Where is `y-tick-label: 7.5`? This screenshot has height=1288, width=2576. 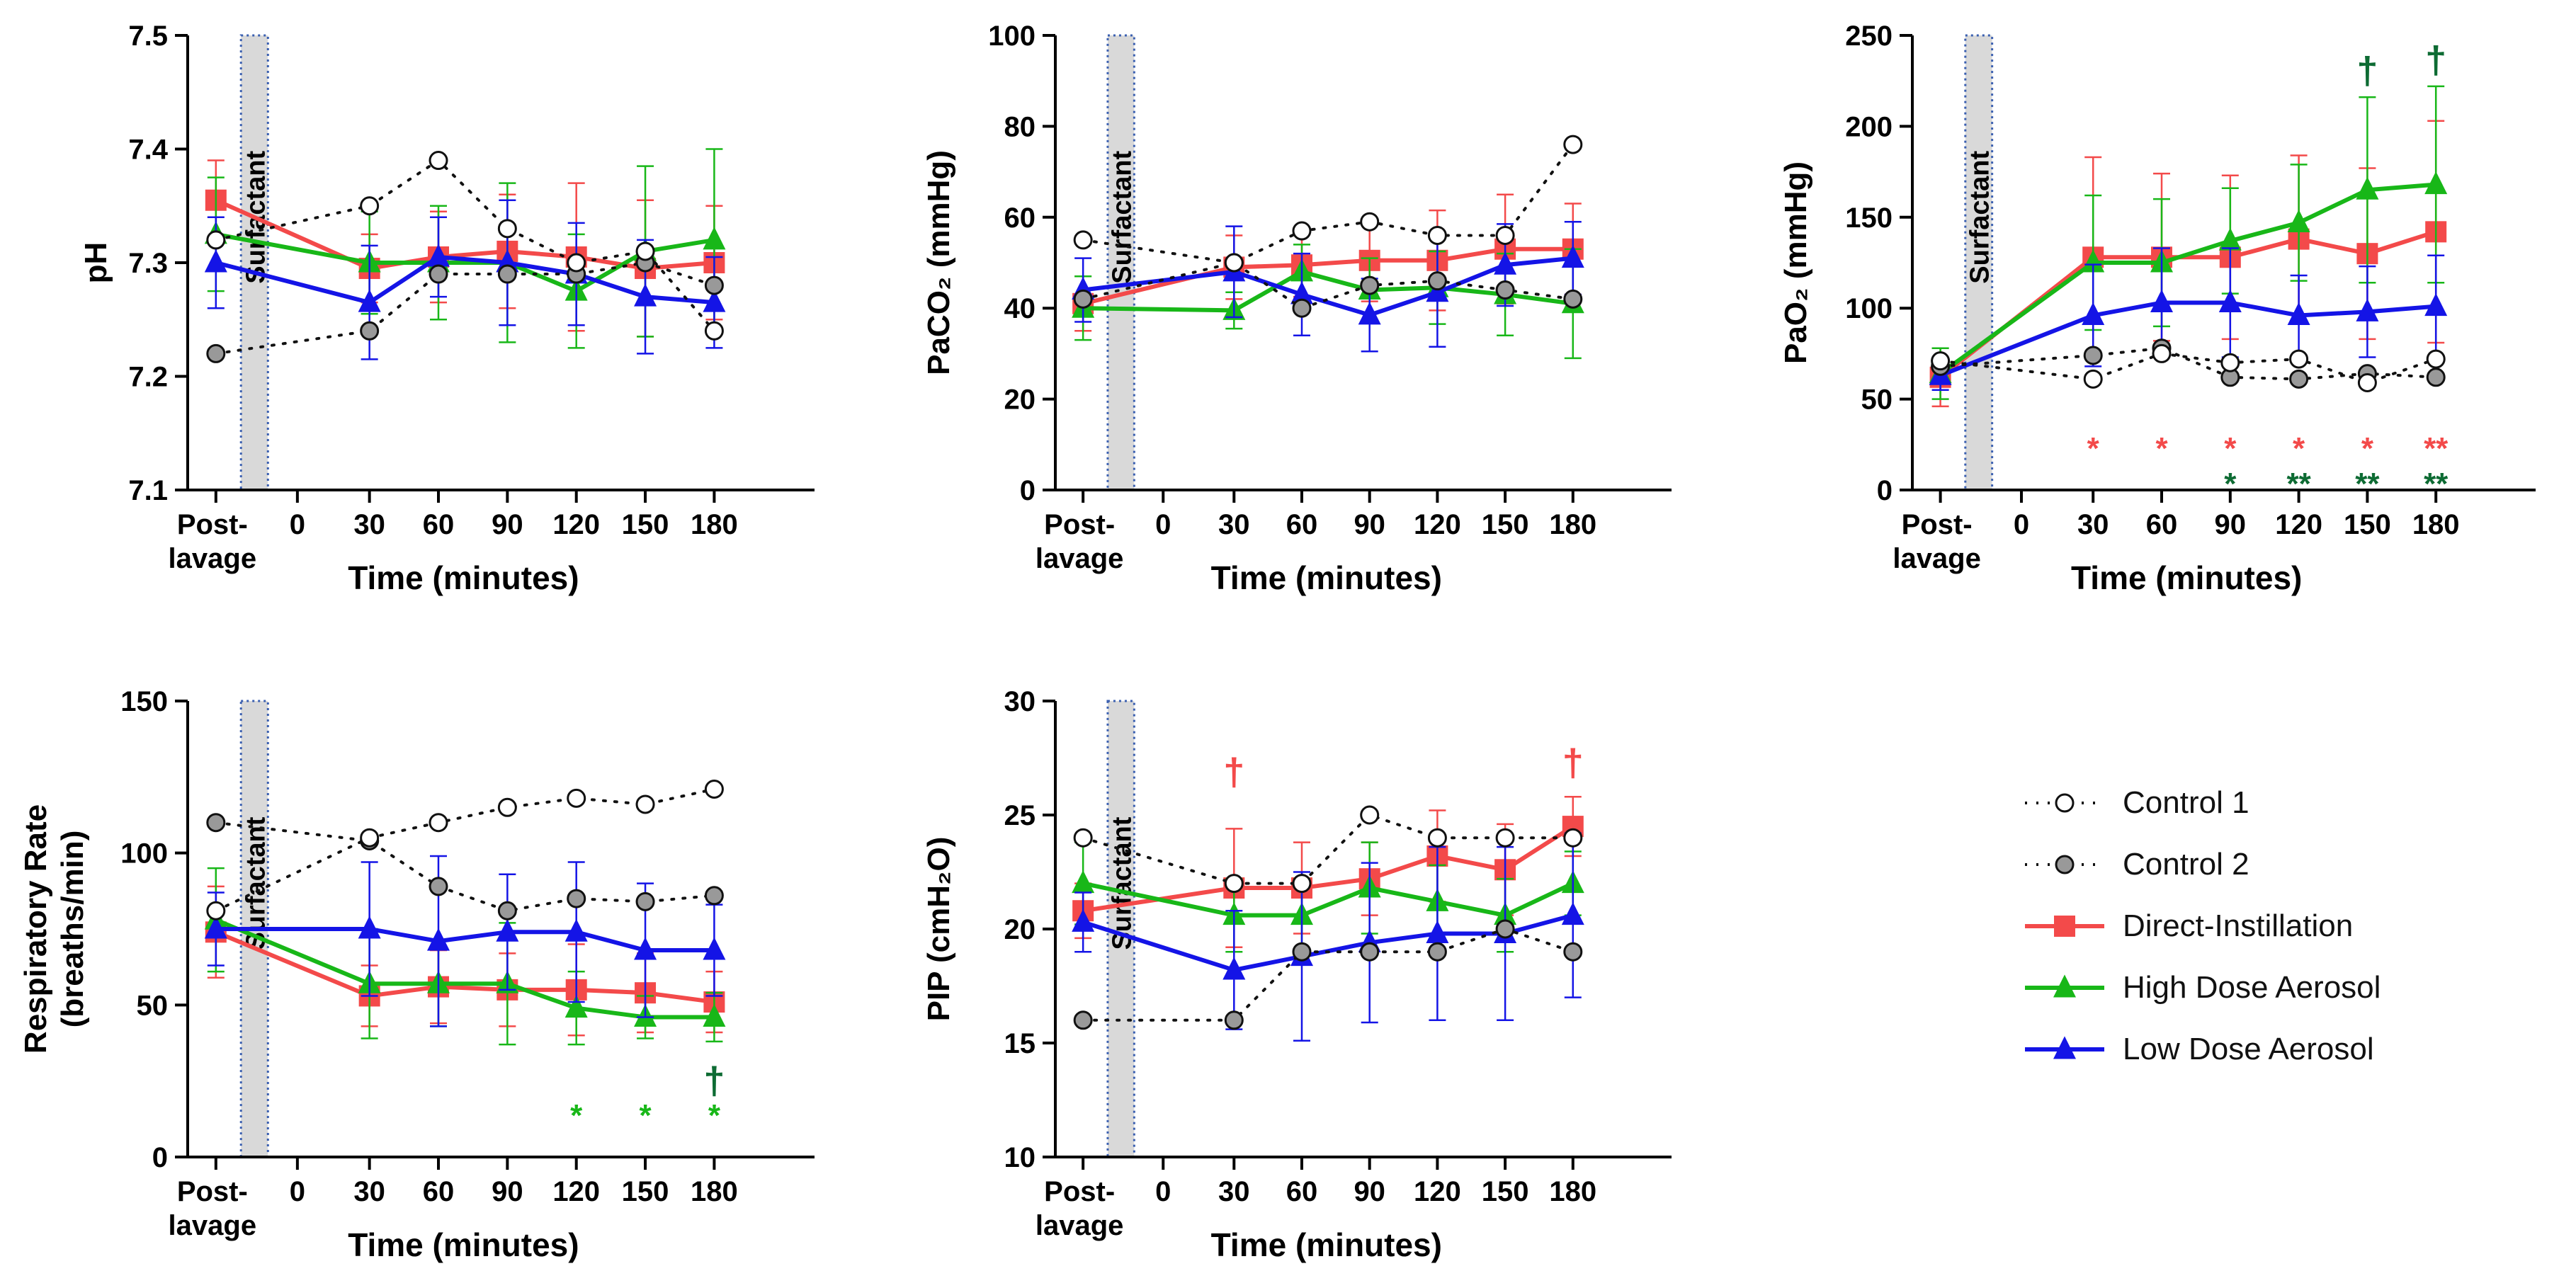 y-tick-label: 7.5 is located at coordinates (148, 37).